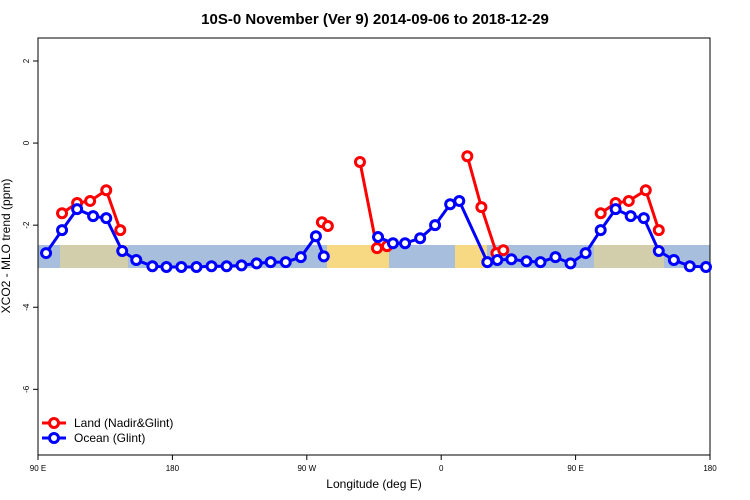 Image resolution: width=750 pixels, height=500 pixels. What do you see at coordinates (441, 468) in the screenshot?
I see `x-tick-label: 0` at bounding box center [441, 468].